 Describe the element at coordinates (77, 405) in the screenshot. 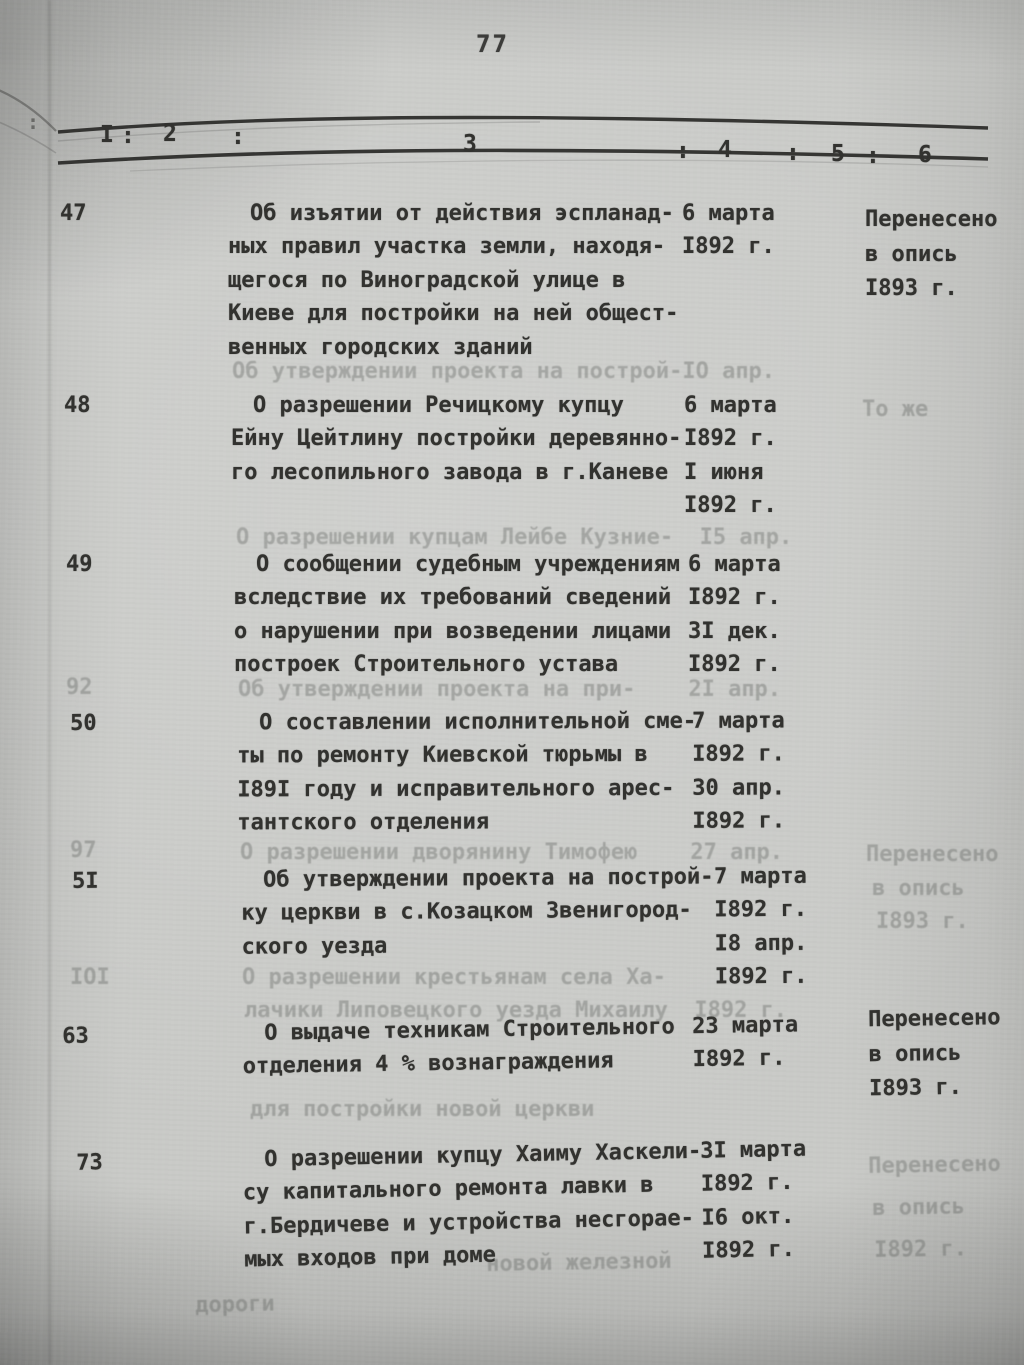

I see `row-number: 48` at that location.